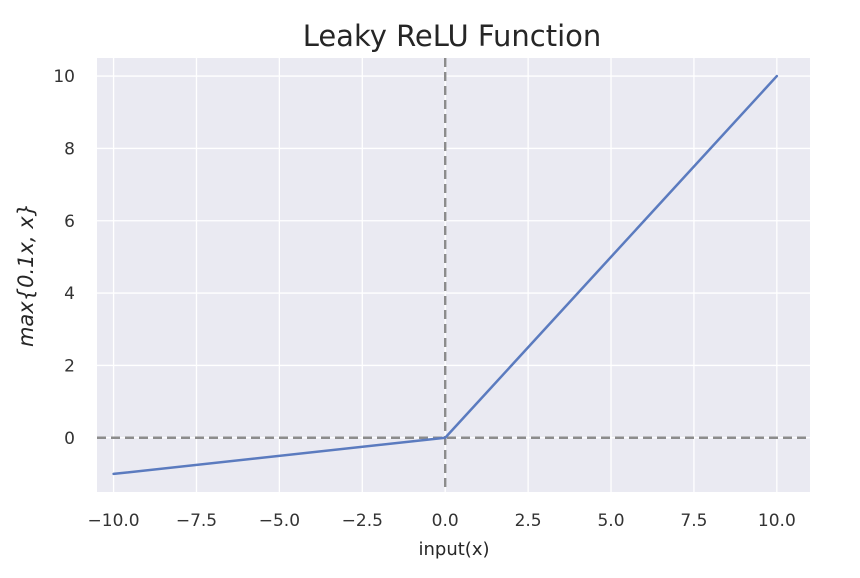 The width and height of the screenshot is (860, 578). I want to click on x-axis-label: input(x), so click(454, 549).